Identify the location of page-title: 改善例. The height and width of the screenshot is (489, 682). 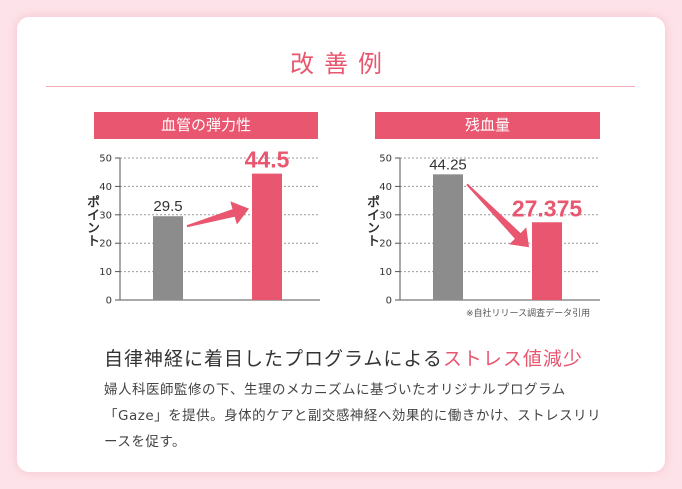
(341, 64).